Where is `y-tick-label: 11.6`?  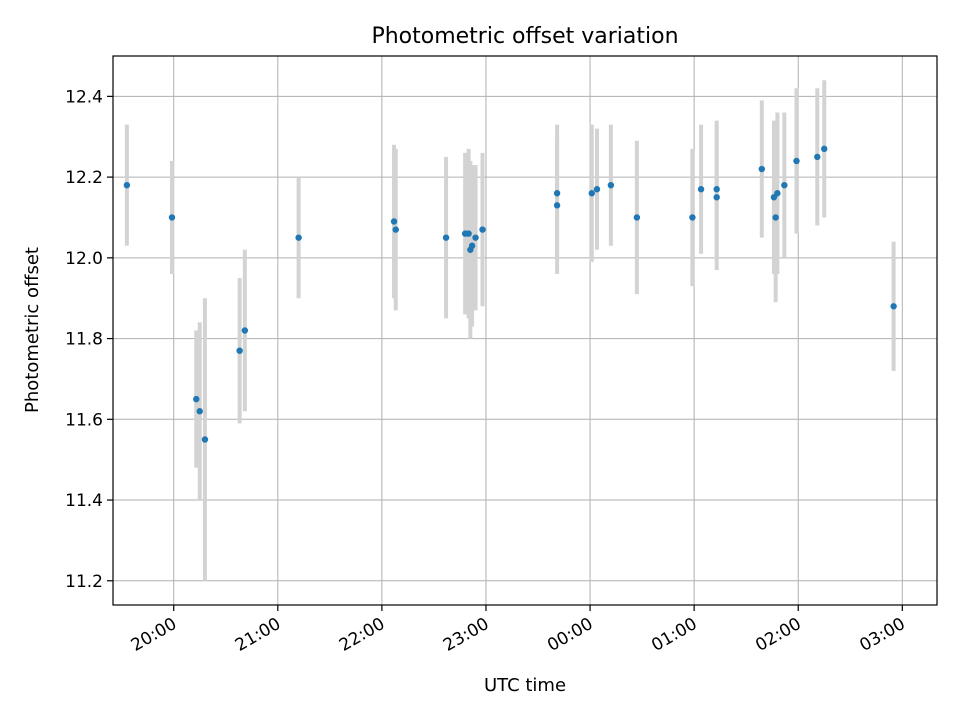
y-tick-label: 11.6 is located at coordinates (84, 420).